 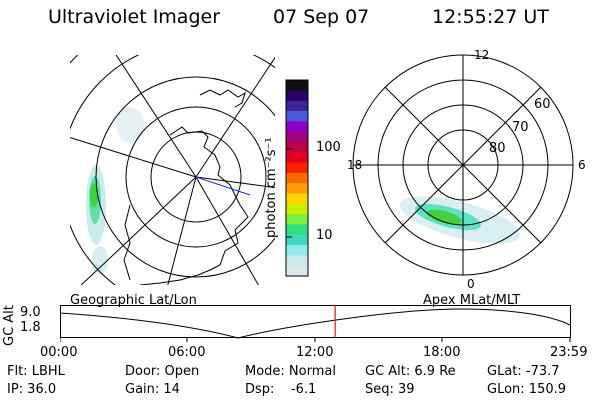 I want to click on instrument-title: Ultraviolet Imager, so click(x=134, y=17).